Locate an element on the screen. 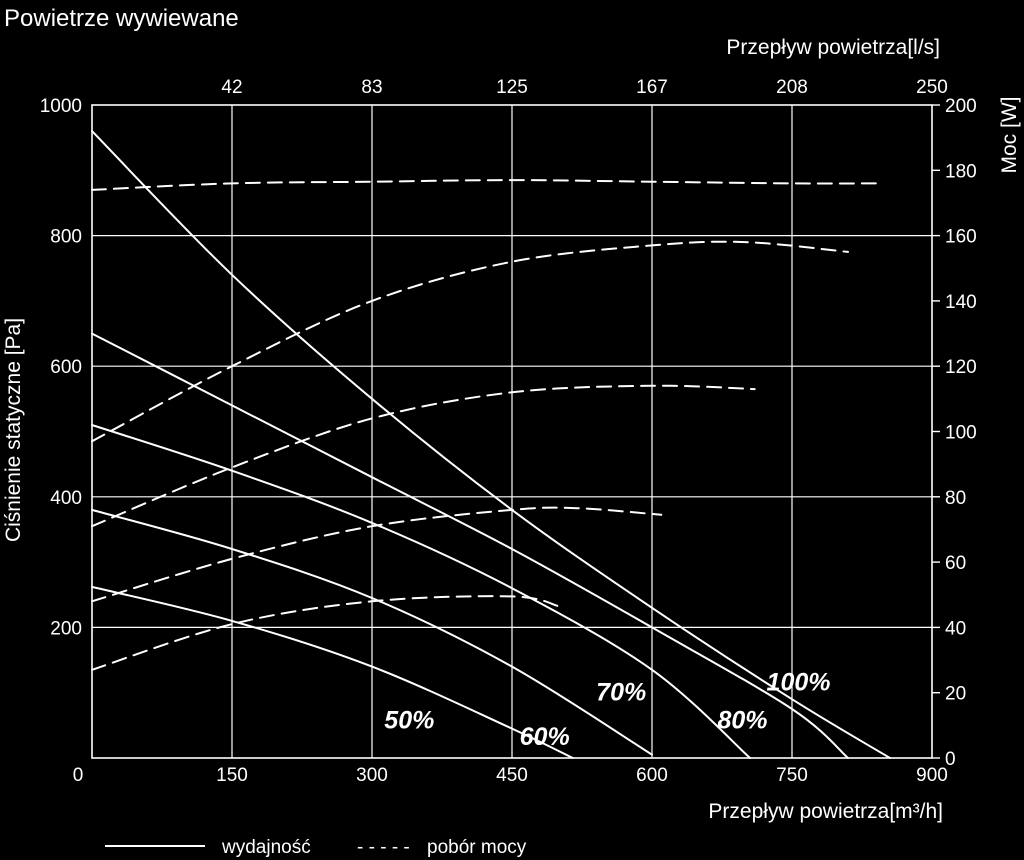 This screenshot has height=860, width=1024. y-right-tick-label: 100 is located at coordinates (961, 433).